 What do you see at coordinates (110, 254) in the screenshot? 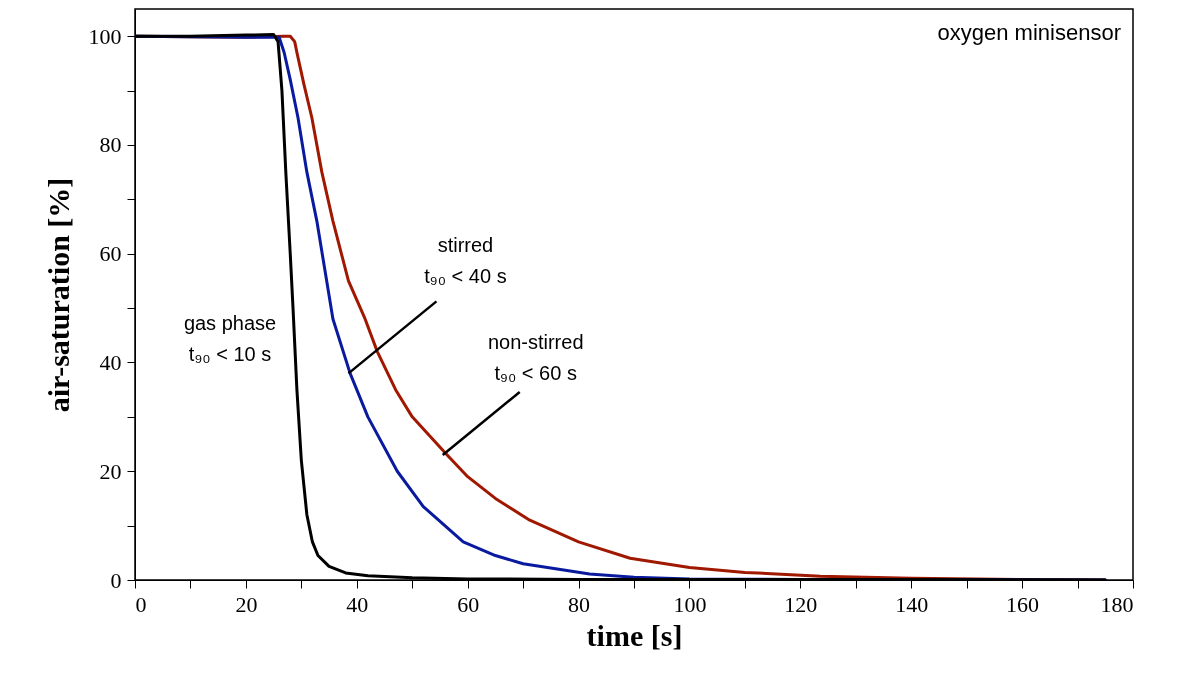
I see `y-tick-label: 60` at bounding box center [110, 254].